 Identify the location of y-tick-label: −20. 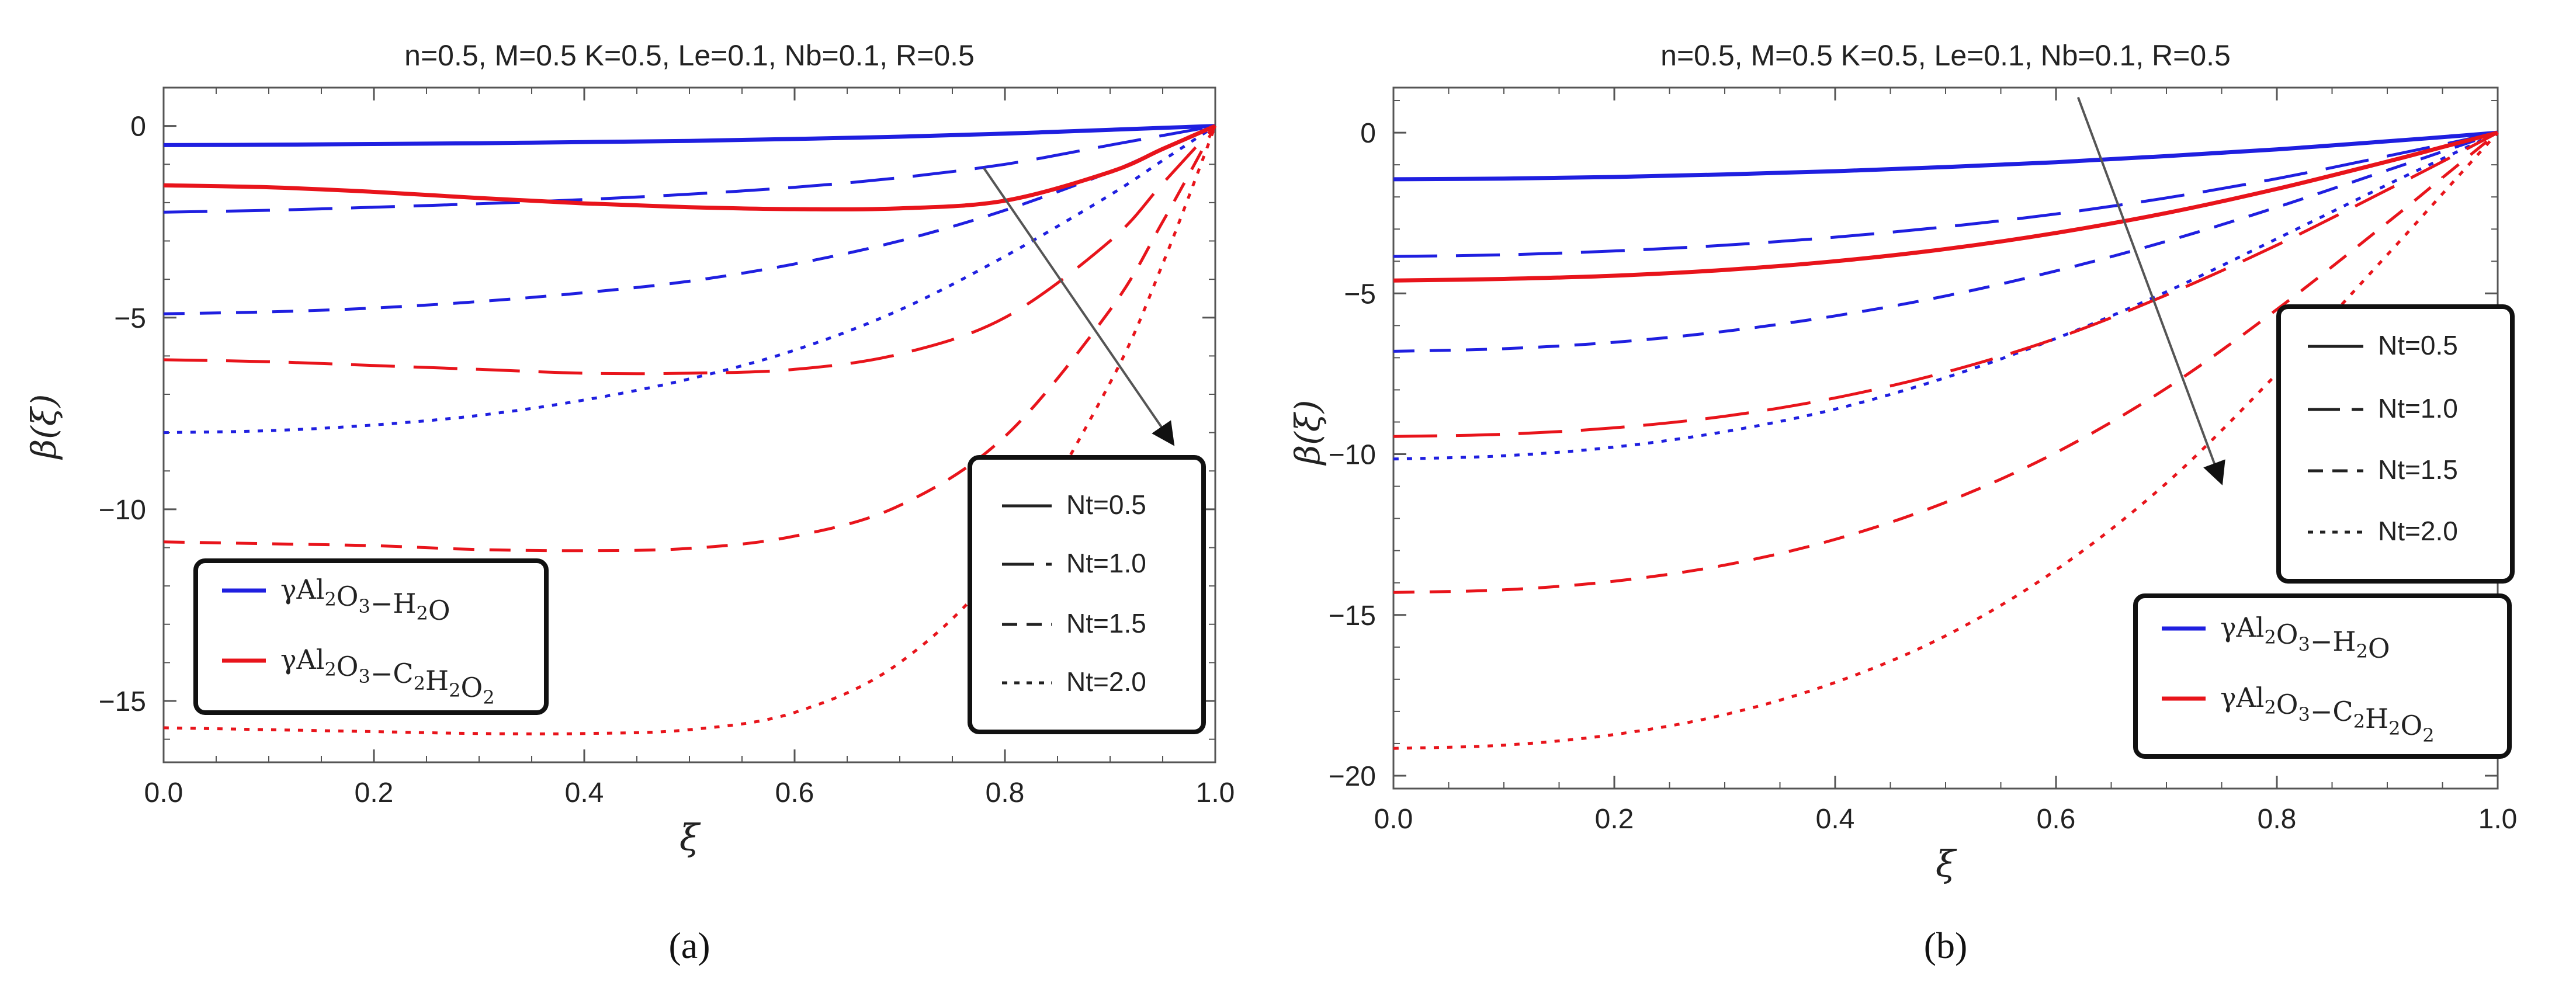
(1353, 776).